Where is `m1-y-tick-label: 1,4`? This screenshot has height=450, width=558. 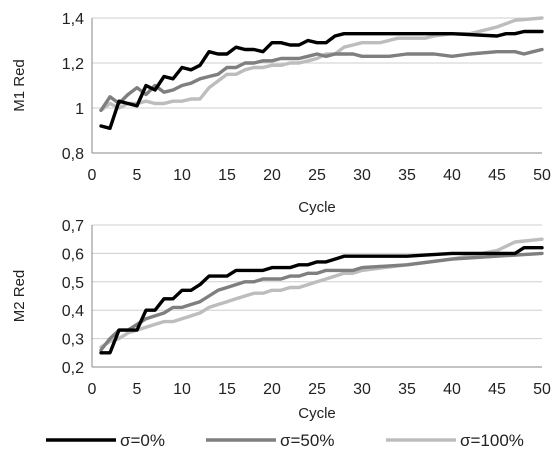 m1-y-tick-label: 1,4 is located at coordinates (73, 19).